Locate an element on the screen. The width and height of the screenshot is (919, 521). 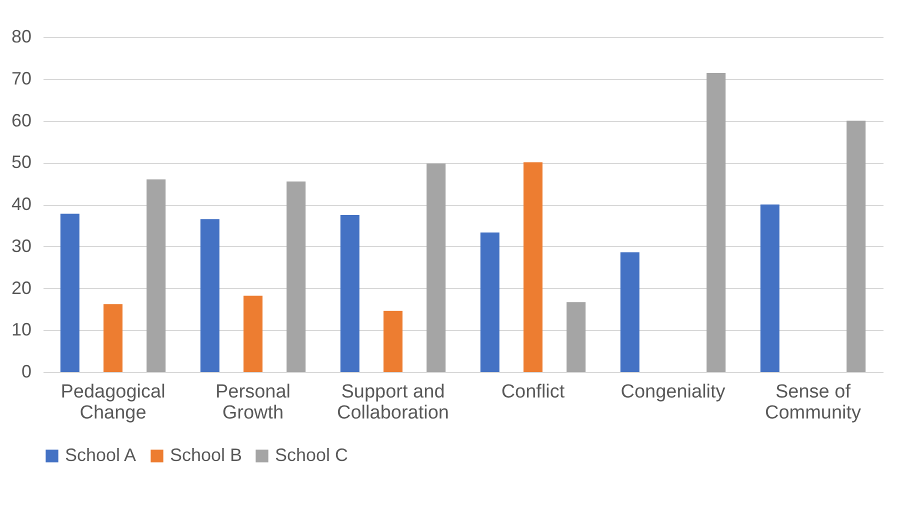
y-tick-label: 50 is located at coordinates (21, 162).